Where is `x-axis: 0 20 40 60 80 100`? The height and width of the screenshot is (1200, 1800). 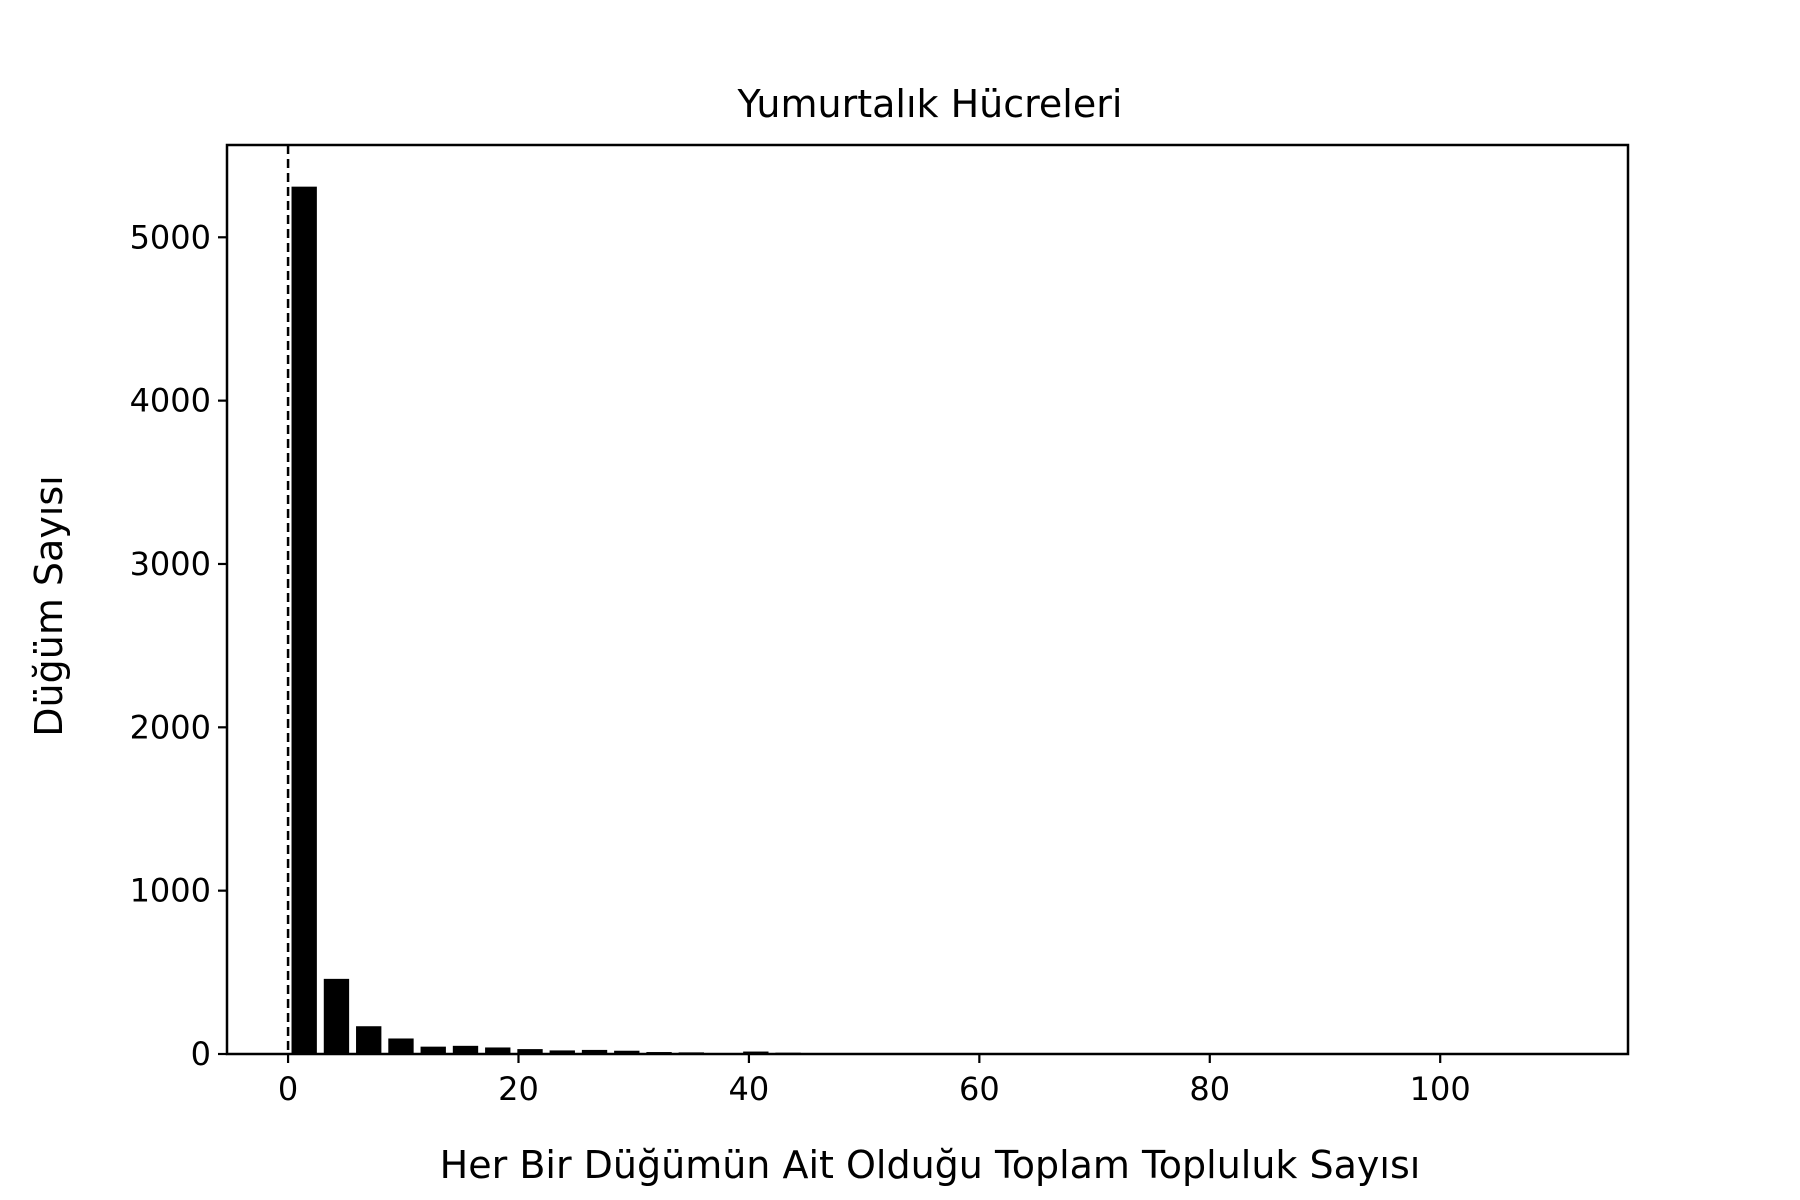
x-axis: 0 20 40 60 80 100 is located at coordinates (874, 1081).